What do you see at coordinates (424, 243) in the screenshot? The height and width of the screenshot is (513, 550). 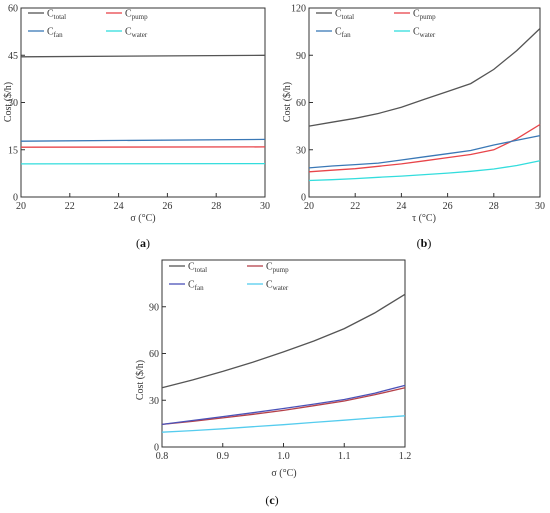 I see `panel-label: (b)` at bounding box center [424, 243].